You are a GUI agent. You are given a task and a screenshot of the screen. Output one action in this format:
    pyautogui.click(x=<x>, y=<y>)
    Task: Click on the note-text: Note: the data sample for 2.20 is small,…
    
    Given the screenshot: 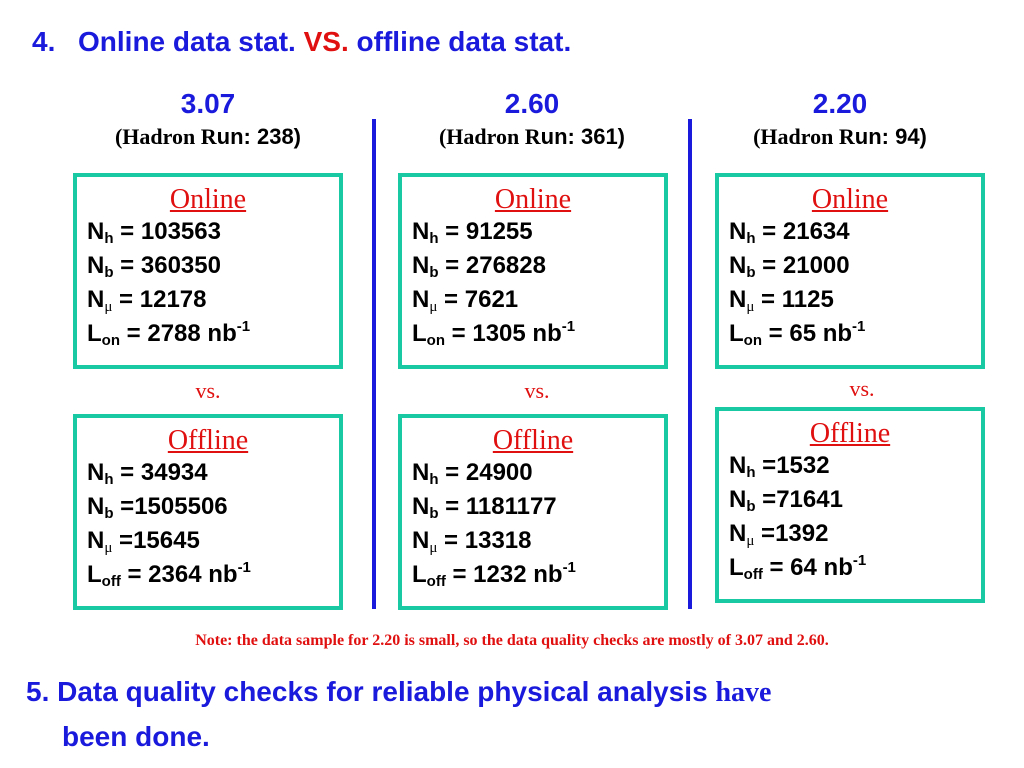 What is the action you would take?
    pyautogui.click(x=512, y=640)
    